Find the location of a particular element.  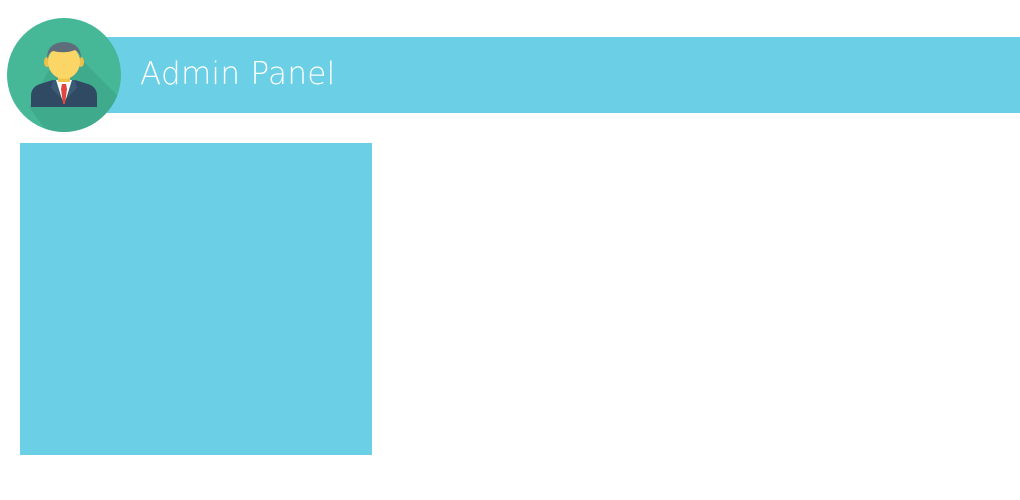

admin-user-icon is located at coordinates (64, 75).